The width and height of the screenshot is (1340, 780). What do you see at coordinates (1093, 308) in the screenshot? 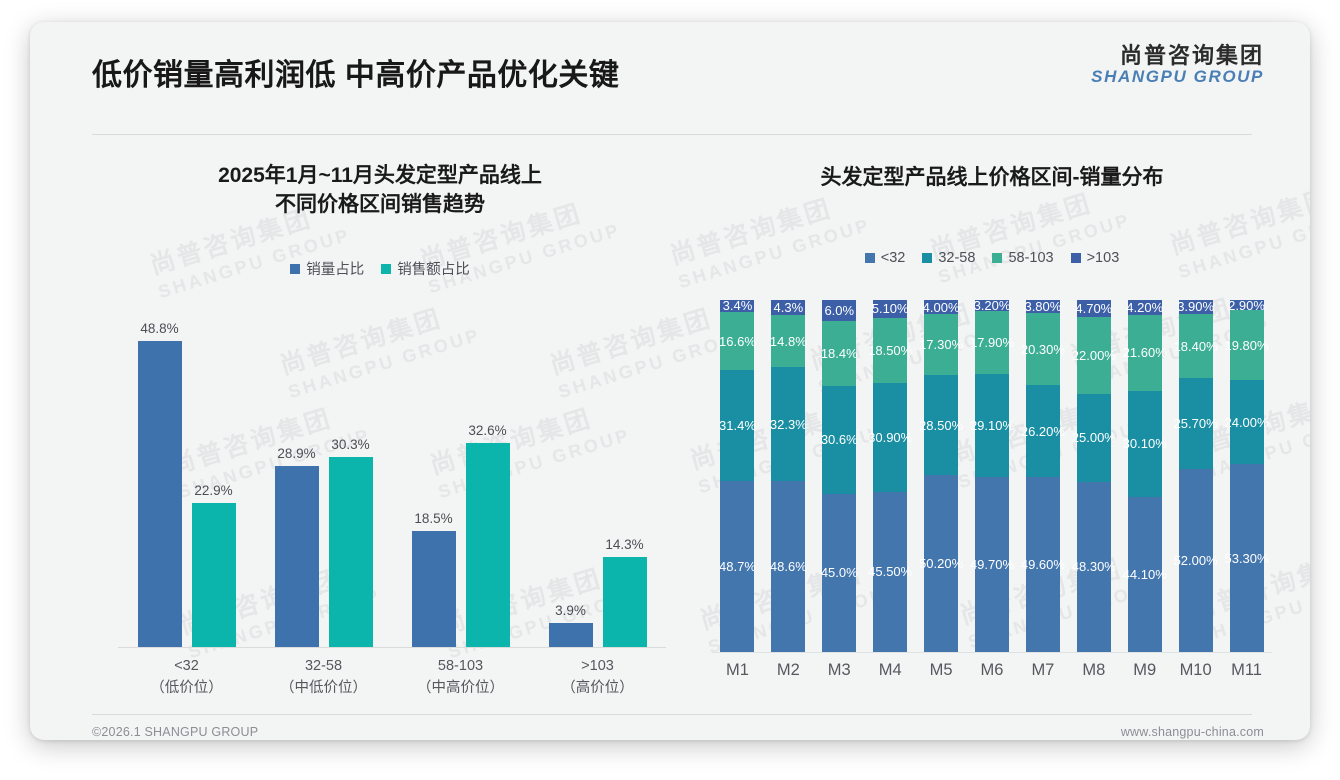
I see `stack-segment: 4.70%` at bounding box center [1093, 308].